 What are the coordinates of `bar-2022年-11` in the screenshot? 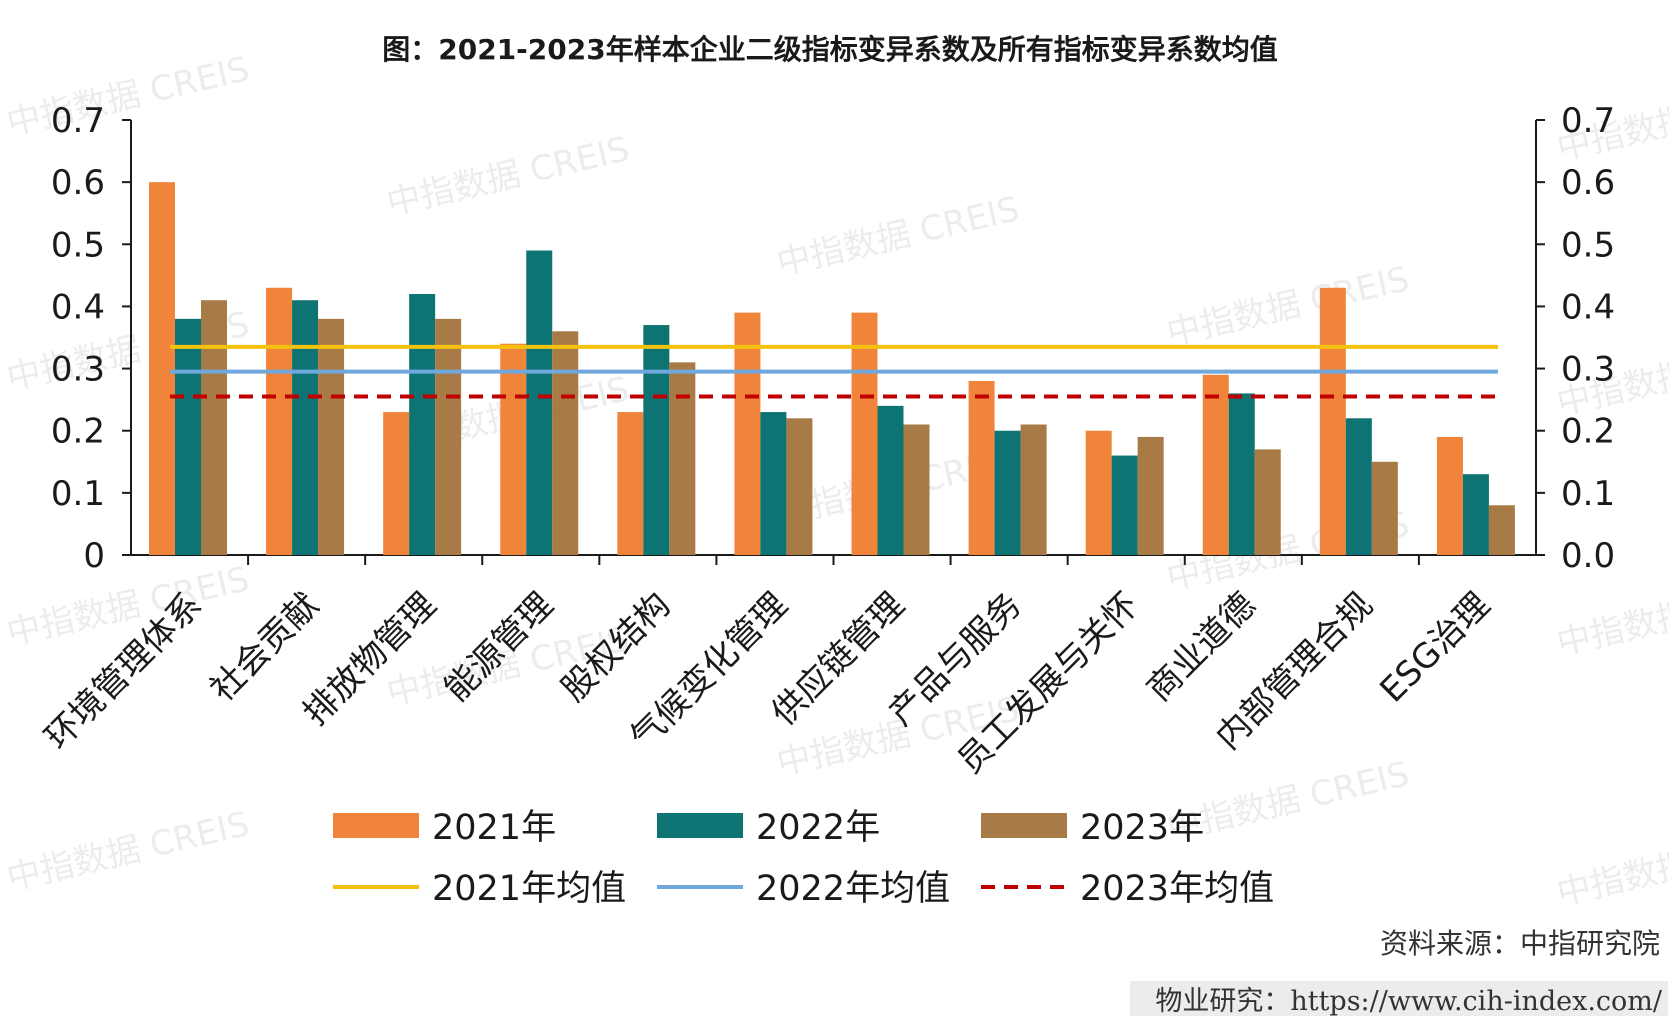 It's located at (1358, 486).